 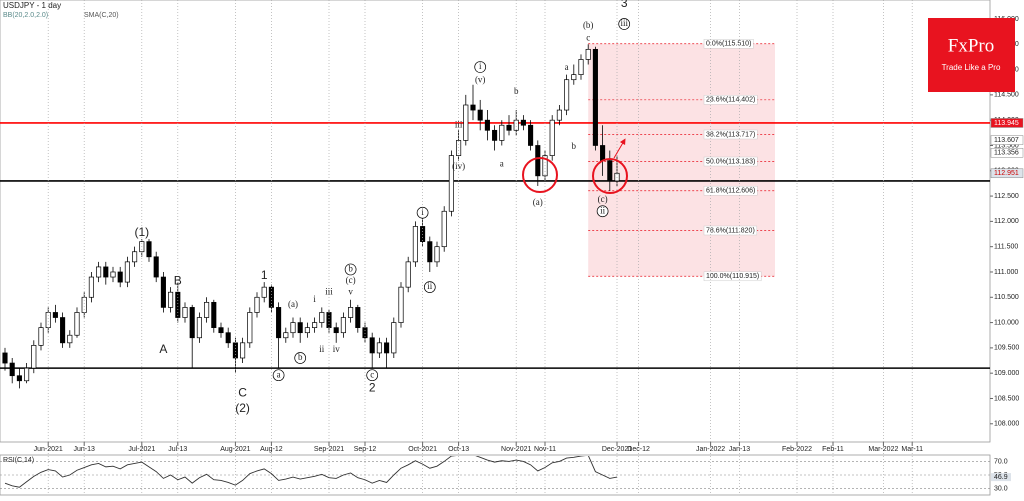 I want to click on price-marker, so click(x=1007, y=140).